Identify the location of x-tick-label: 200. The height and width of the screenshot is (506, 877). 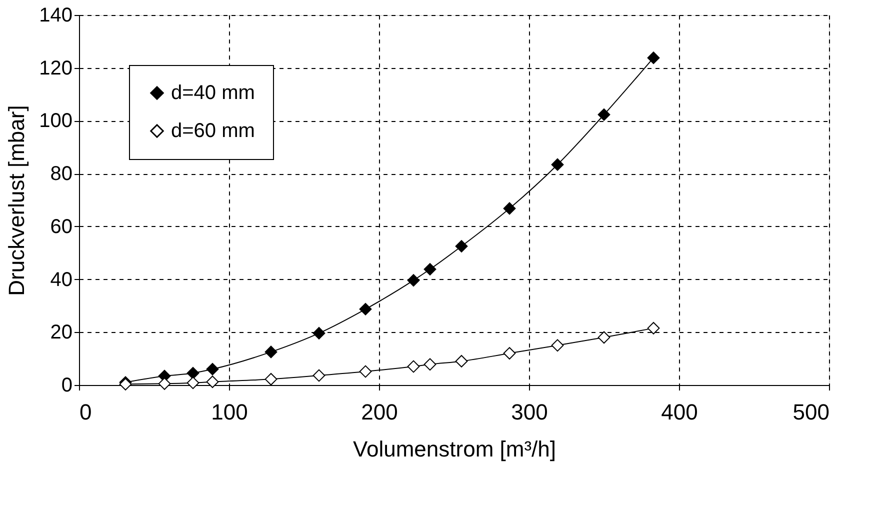
(379, 412).